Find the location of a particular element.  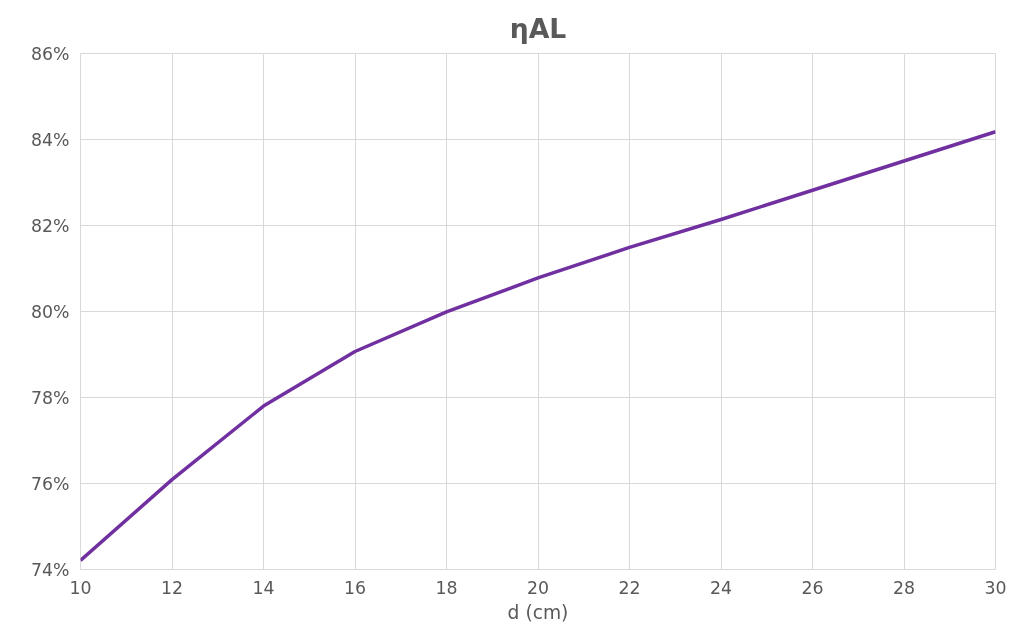

y-tick-label: 82% is located at coordinates (50, 225).